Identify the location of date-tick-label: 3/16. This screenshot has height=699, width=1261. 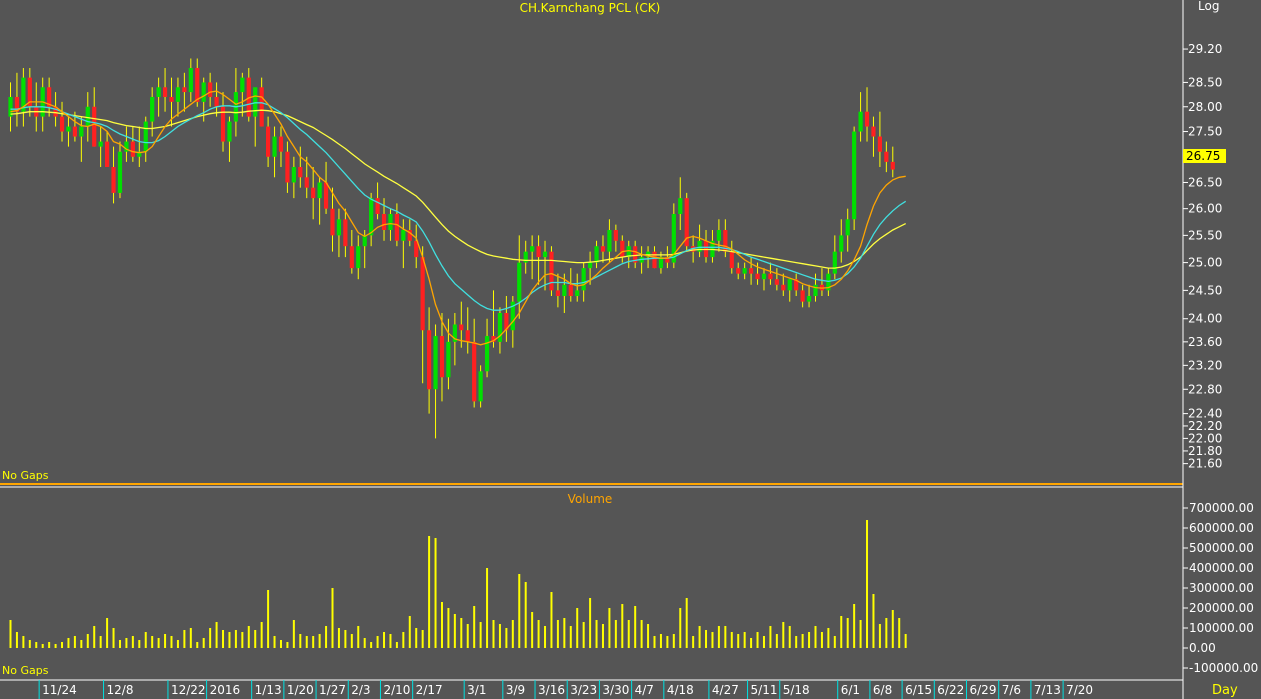
(551, 690).